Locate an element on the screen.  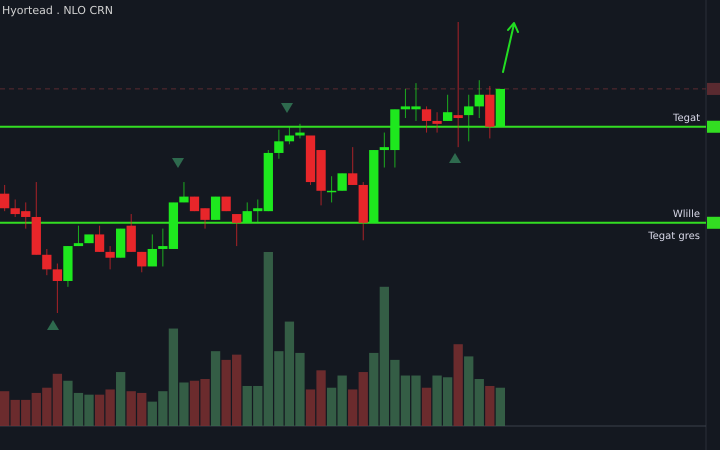
text: Tegat gres is located at coordinates (673, 236).